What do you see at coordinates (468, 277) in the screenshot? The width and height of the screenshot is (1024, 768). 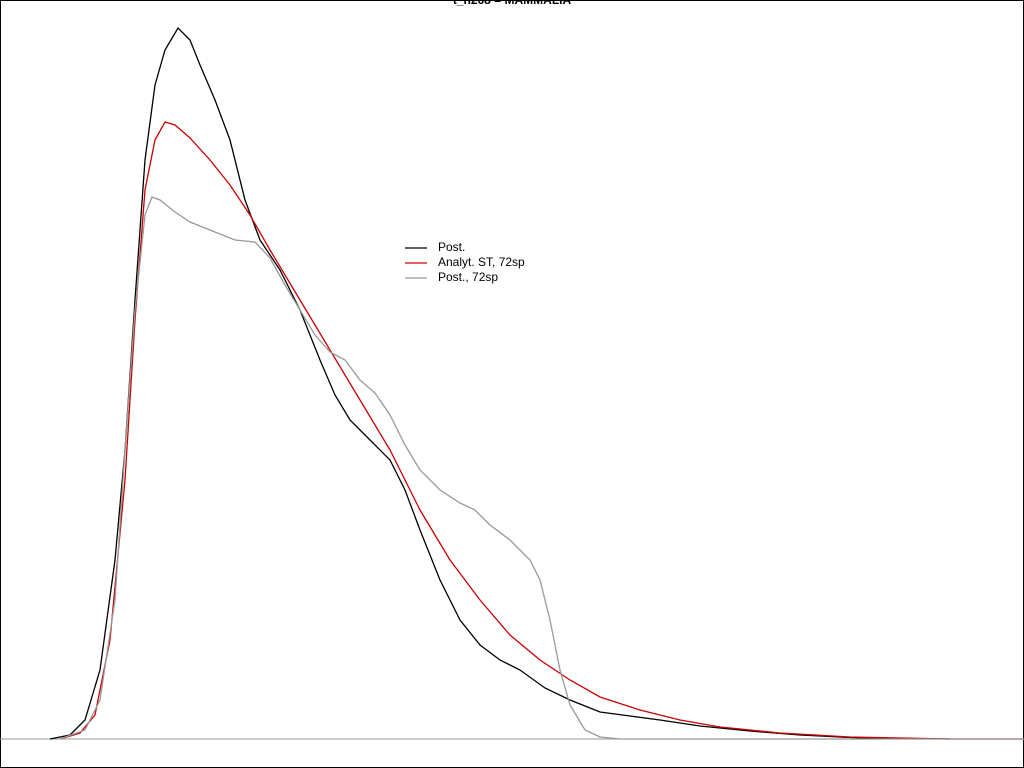 I see `legend-label: Post., 72sp` at bounding box center [468, 277].